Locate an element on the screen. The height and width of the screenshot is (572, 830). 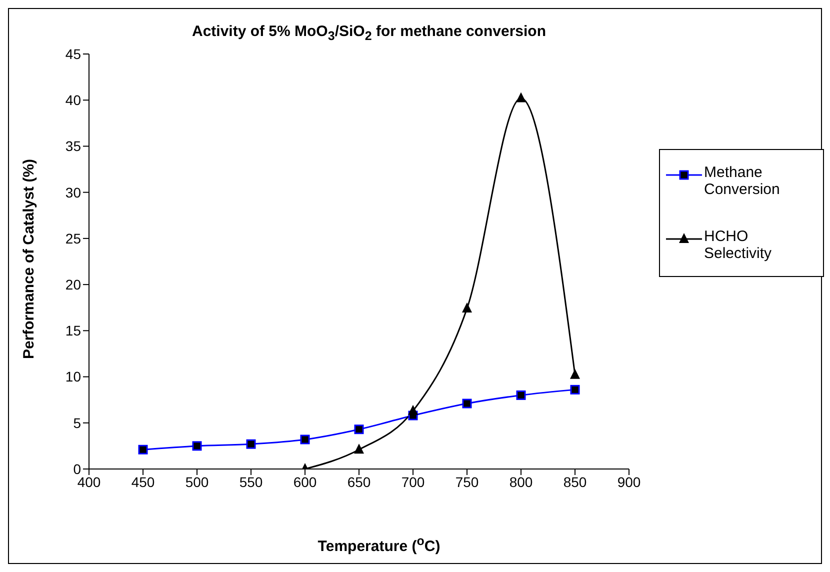
x-tick-label: 800 is located at coordinates (521, 482).